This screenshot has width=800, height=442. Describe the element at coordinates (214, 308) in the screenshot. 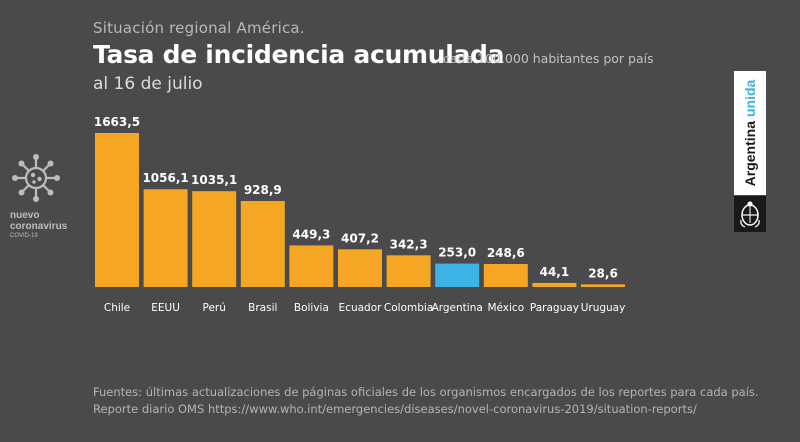

I see `category-label: Perú` at that location.